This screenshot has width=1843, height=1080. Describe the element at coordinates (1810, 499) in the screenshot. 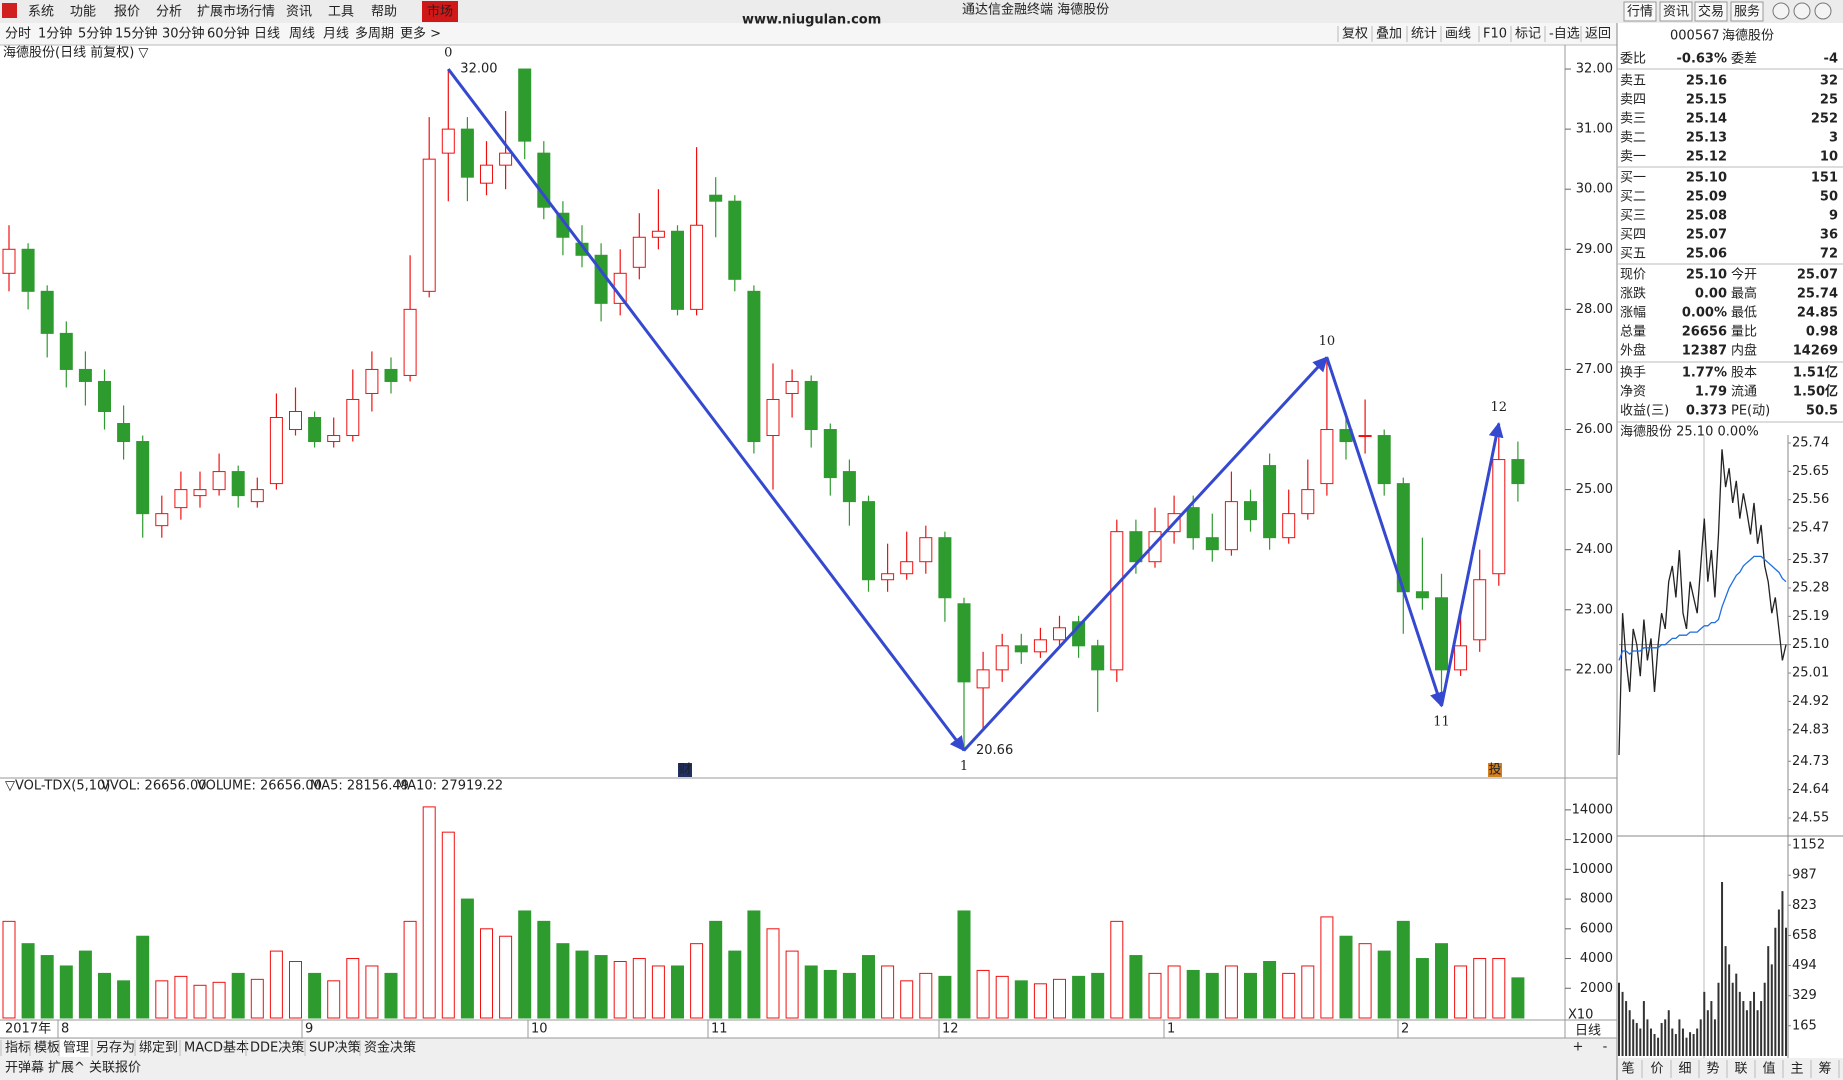

I see `y-tick-label: 25.56` at that location.